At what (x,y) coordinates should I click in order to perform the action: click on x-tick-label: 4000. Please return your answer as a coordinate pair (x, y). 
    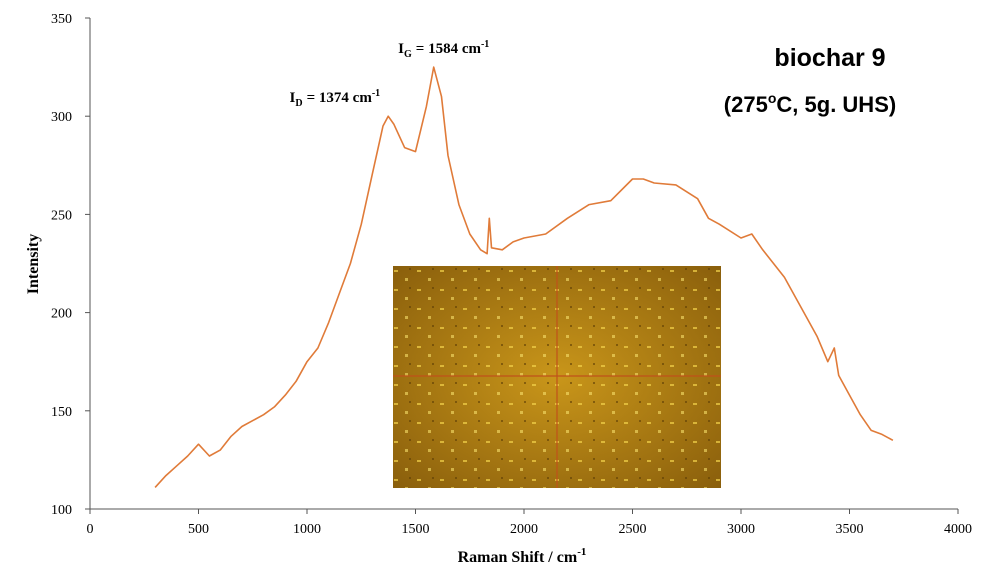
    Looking at the image, I should click on (958, 529).